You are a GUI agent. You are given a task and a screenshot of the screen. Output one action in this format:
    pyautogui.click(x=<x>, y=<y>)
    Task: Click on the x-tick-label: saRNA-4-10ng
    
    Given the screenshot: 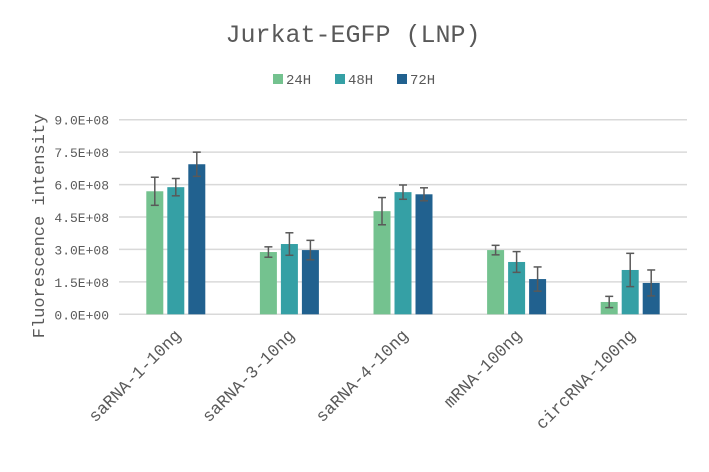 What is the action you would take?
    pyautogui.click(x=363, y=377)
    